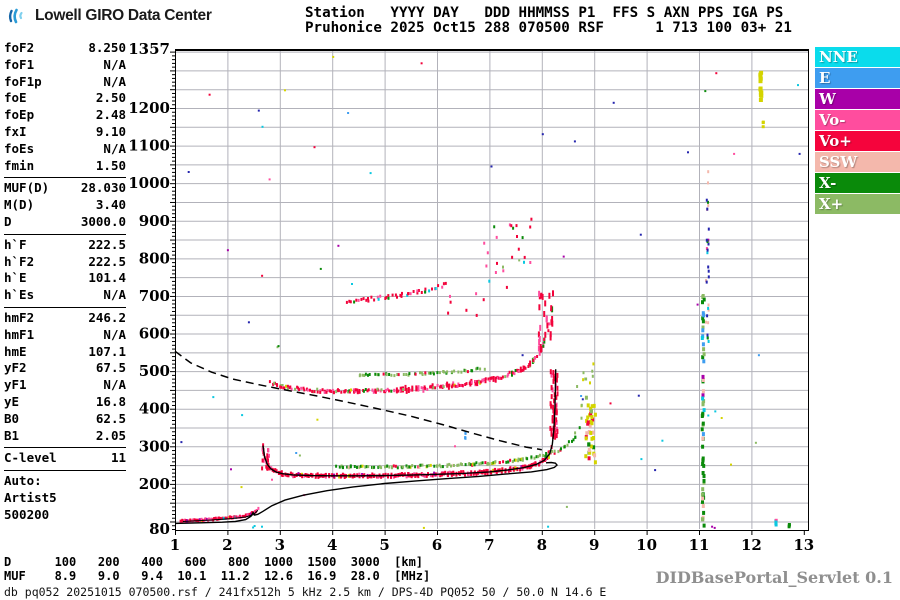 The height and width of the screenshot is (600, 900). I want to click on param-row-foep: foEp 2.48, so click(65, 115).